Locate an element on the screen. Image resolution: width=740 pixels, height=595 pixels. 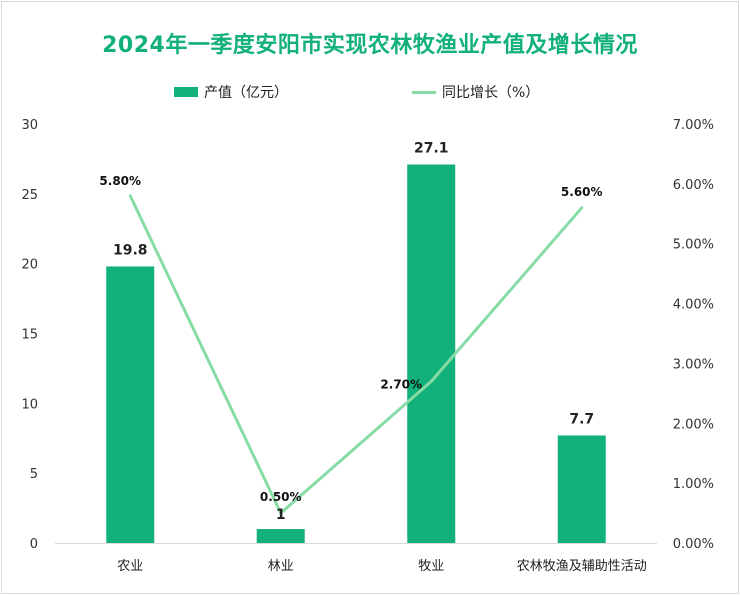
y-right-tick-label: 2.00% is located at coordinates (693, 424).